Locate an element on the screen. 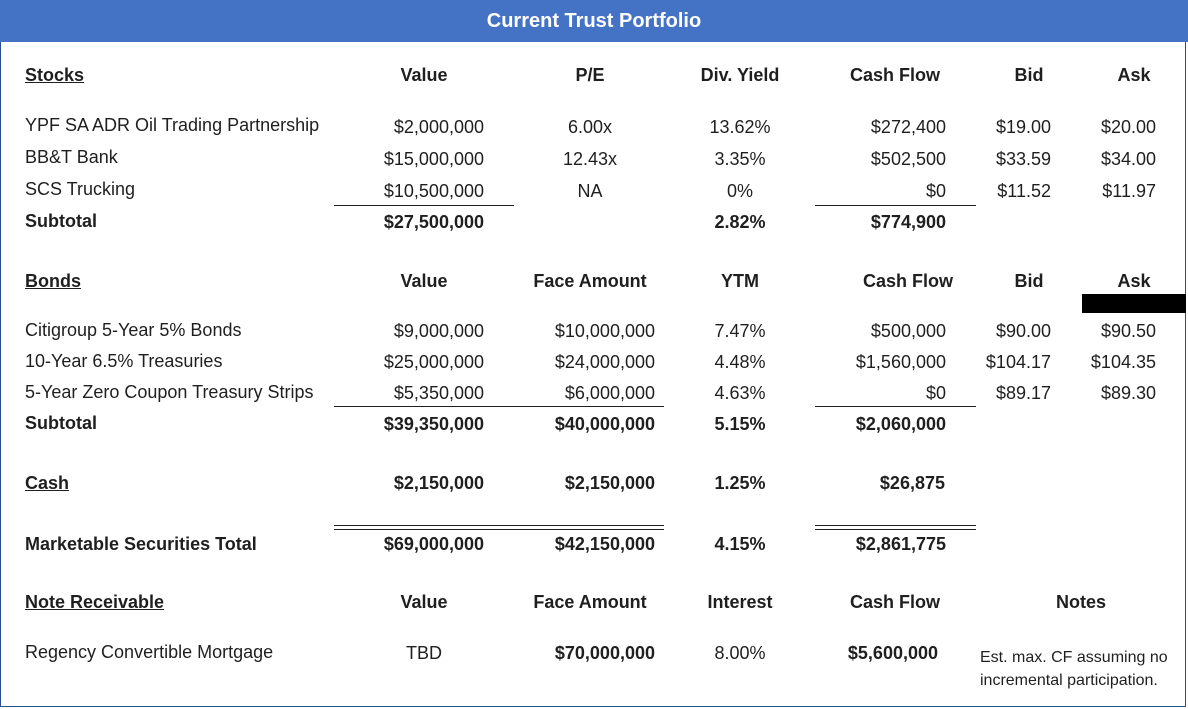 This screenshot has height=709, width=1188. stocks-value-rule is located at coordinates (424, 205).